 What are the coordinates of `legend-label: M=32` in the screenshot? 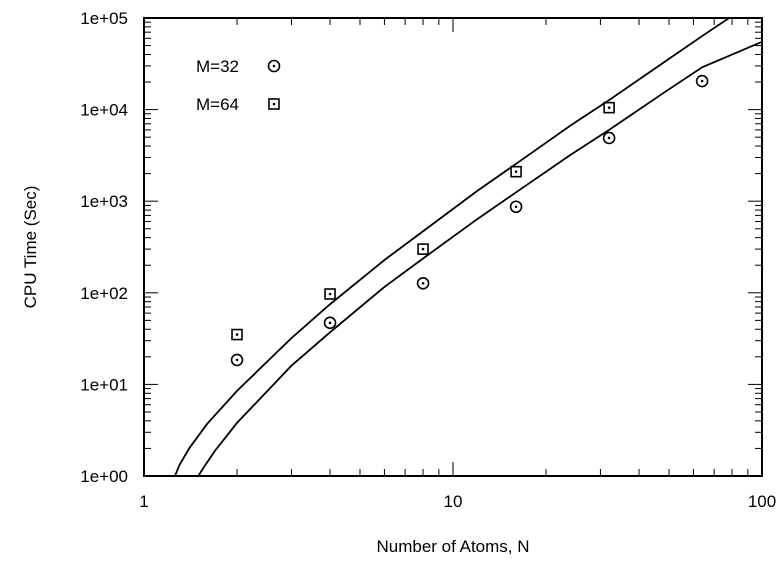 It's located at (217, 66).